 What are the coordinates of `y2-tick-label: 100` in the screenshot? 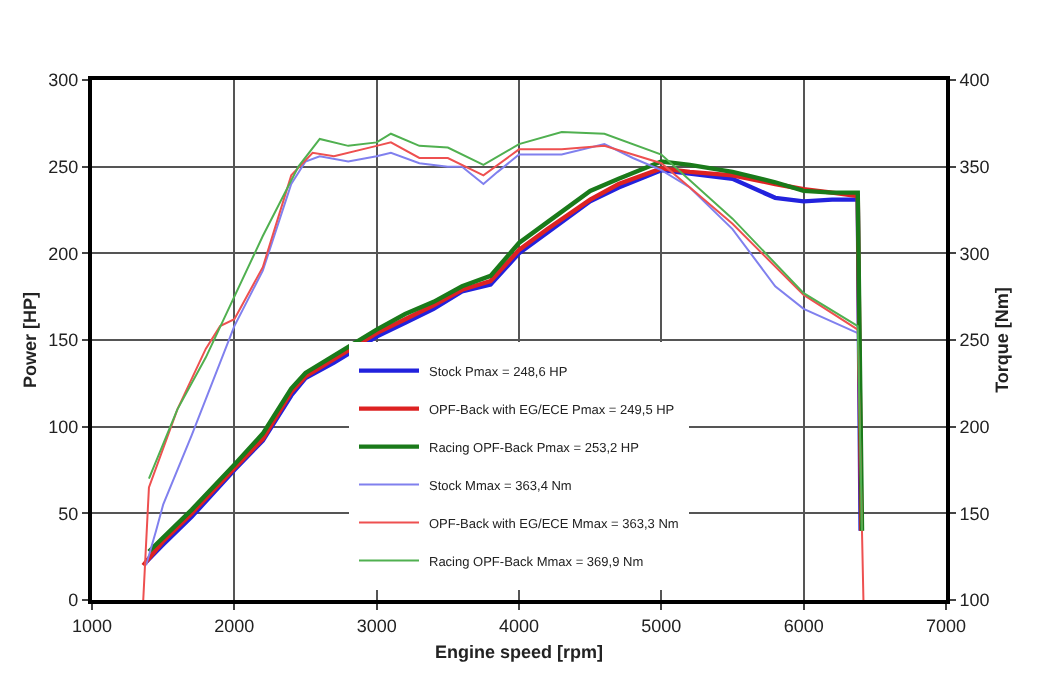 It's located at (974, 600).